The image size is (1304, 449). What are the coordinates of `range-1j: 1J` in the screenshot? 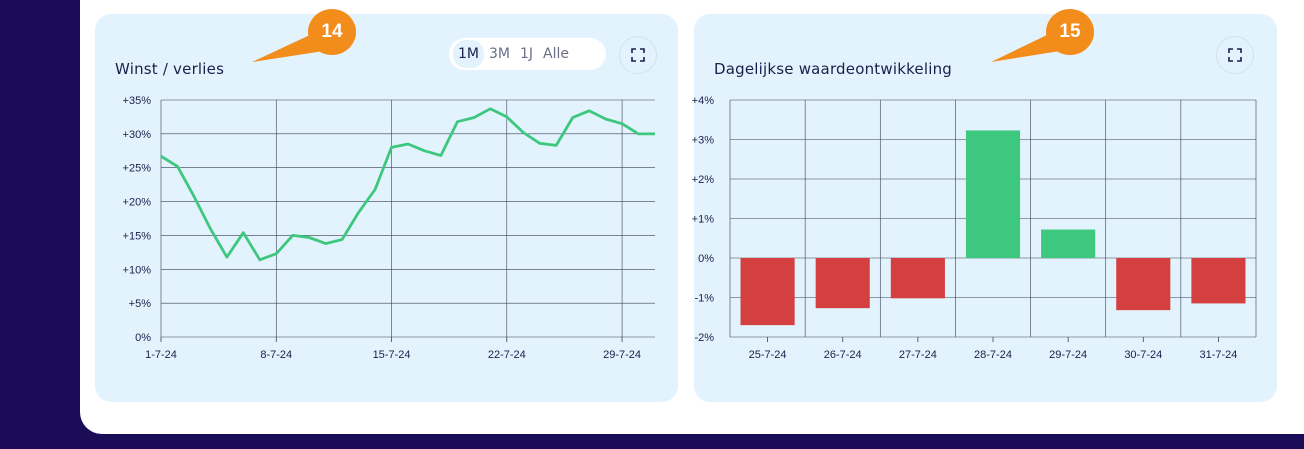 It's located at (527, 54).